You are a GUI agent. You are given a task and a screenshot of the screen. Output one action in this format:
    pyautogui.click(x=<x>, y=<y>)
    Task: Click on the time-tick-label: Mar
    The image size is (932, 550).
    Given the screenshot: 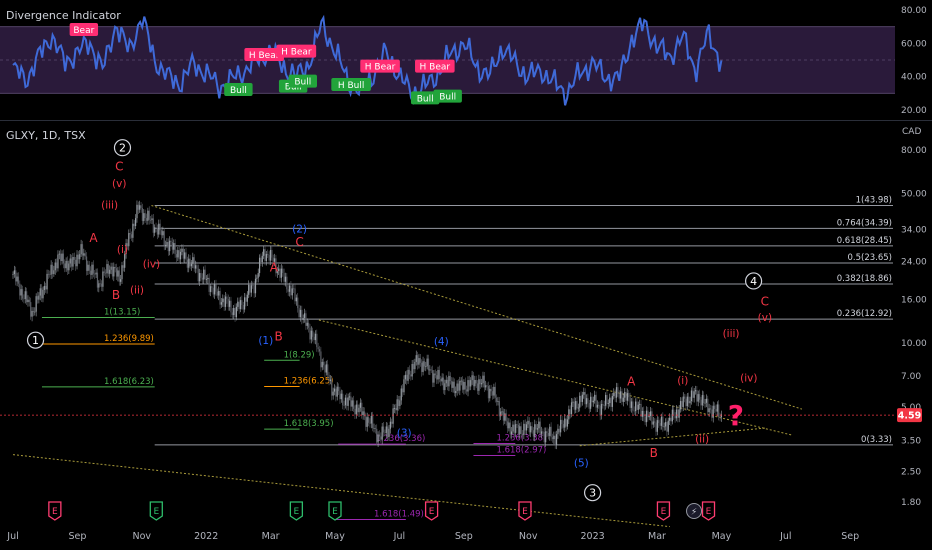 What is the action you would take?
    pyautogui.click(x=657, y=536)
    